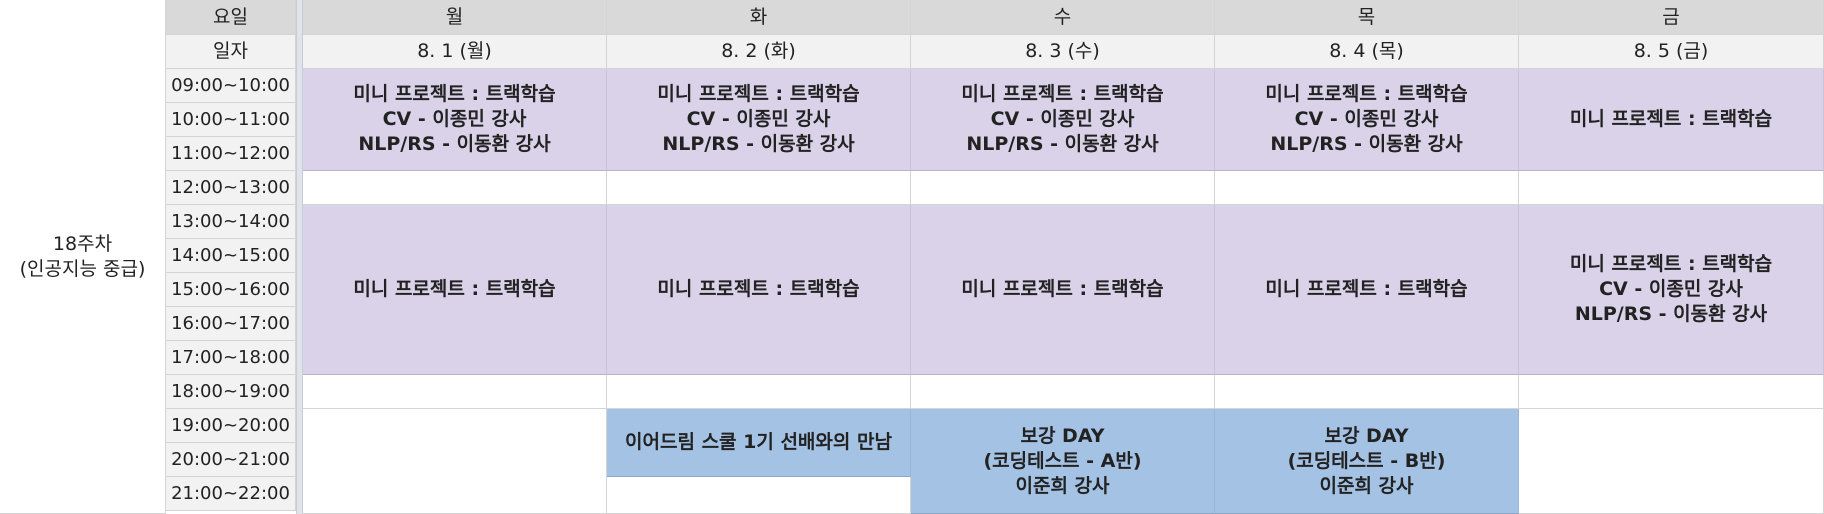 The width and height of the screenshot is (1824, 514). What do you see at coordinates (1671, 392) in the screenshot?
I see `dinner-cell-fri` at bounding box center [1671, 392].